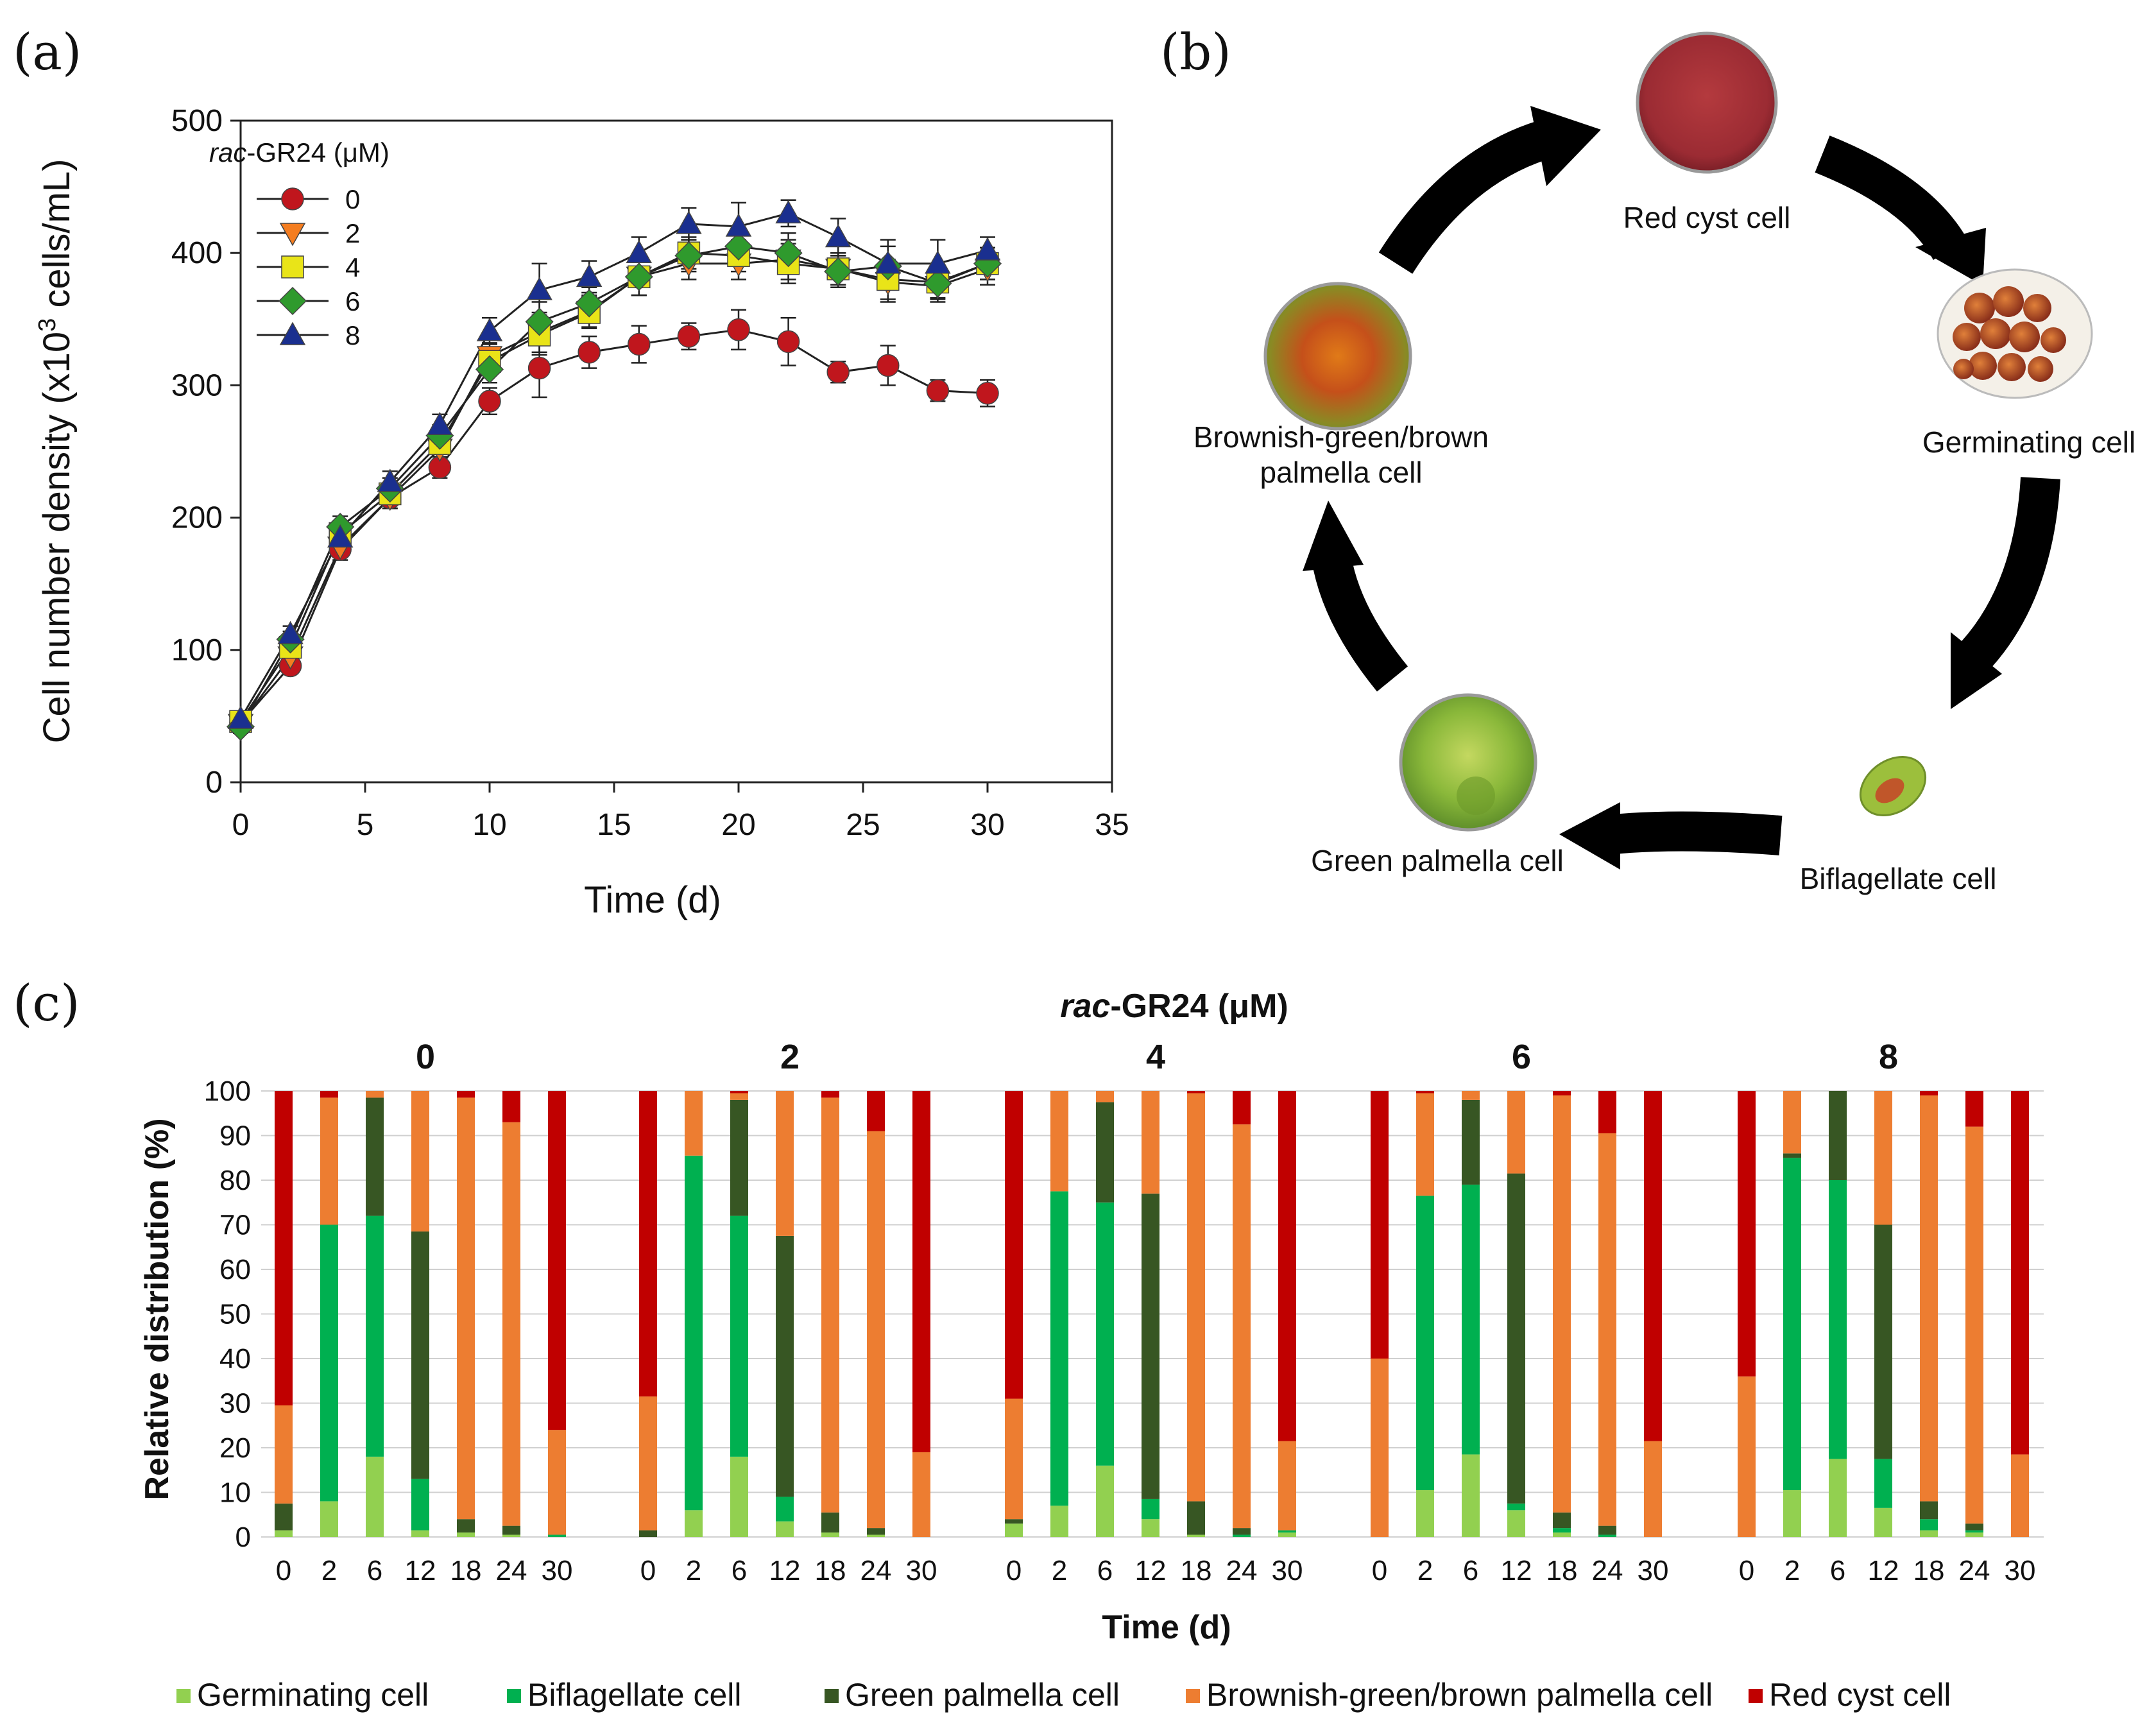 This screenshot has height=1725, width=2156. What do you see at coordinates (1468, 762) in the screenshot?
I see `green-palmella-cell-image` at bounding box center [1468, 762].